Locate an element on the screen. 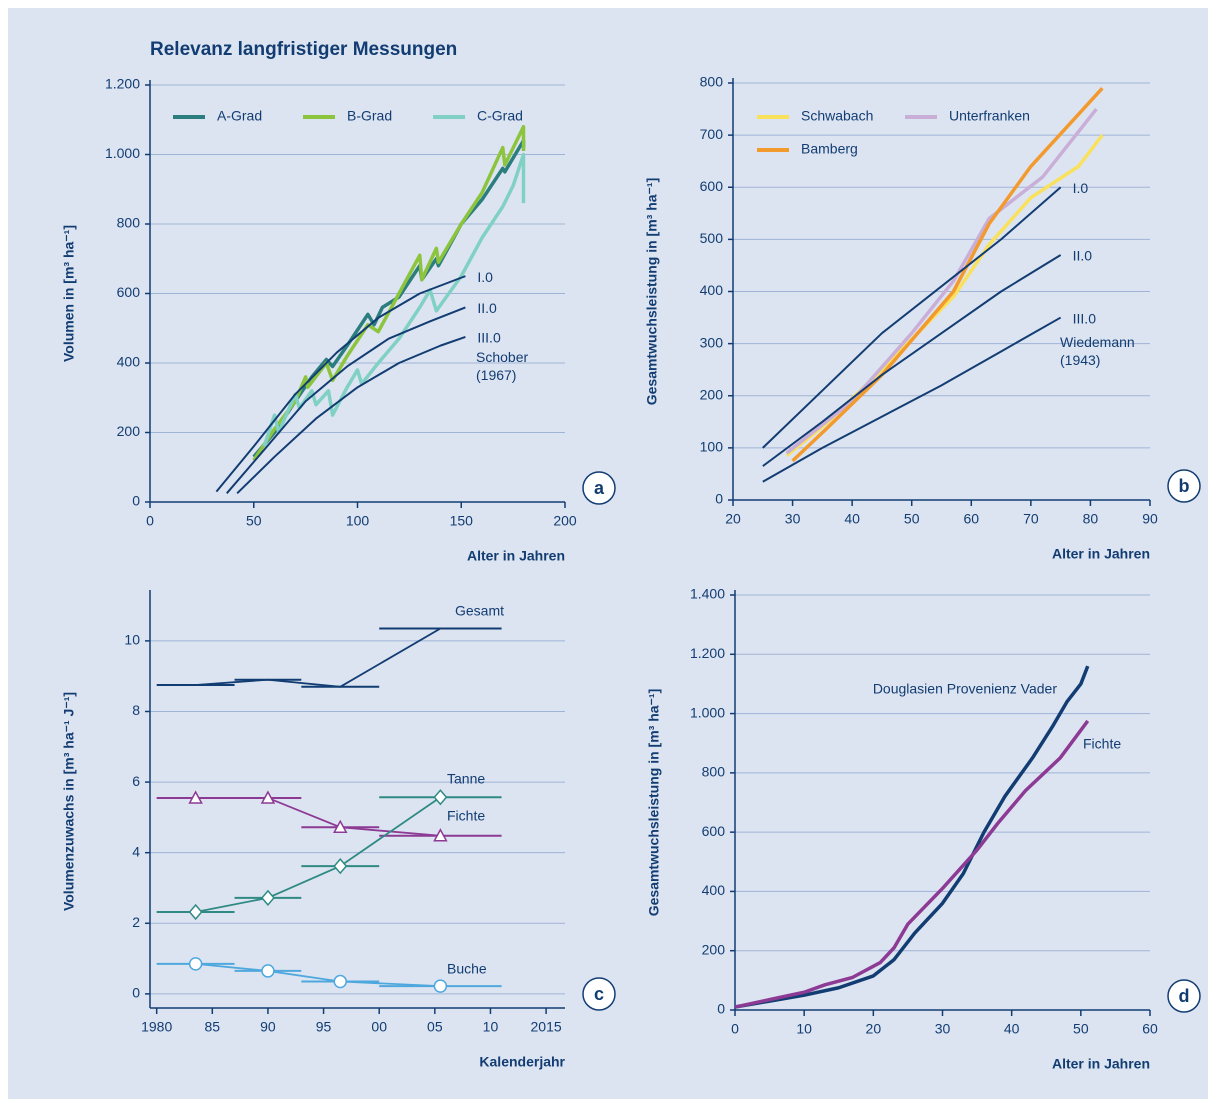  legend-label: B-Grad is located at coordinates (369, 116).